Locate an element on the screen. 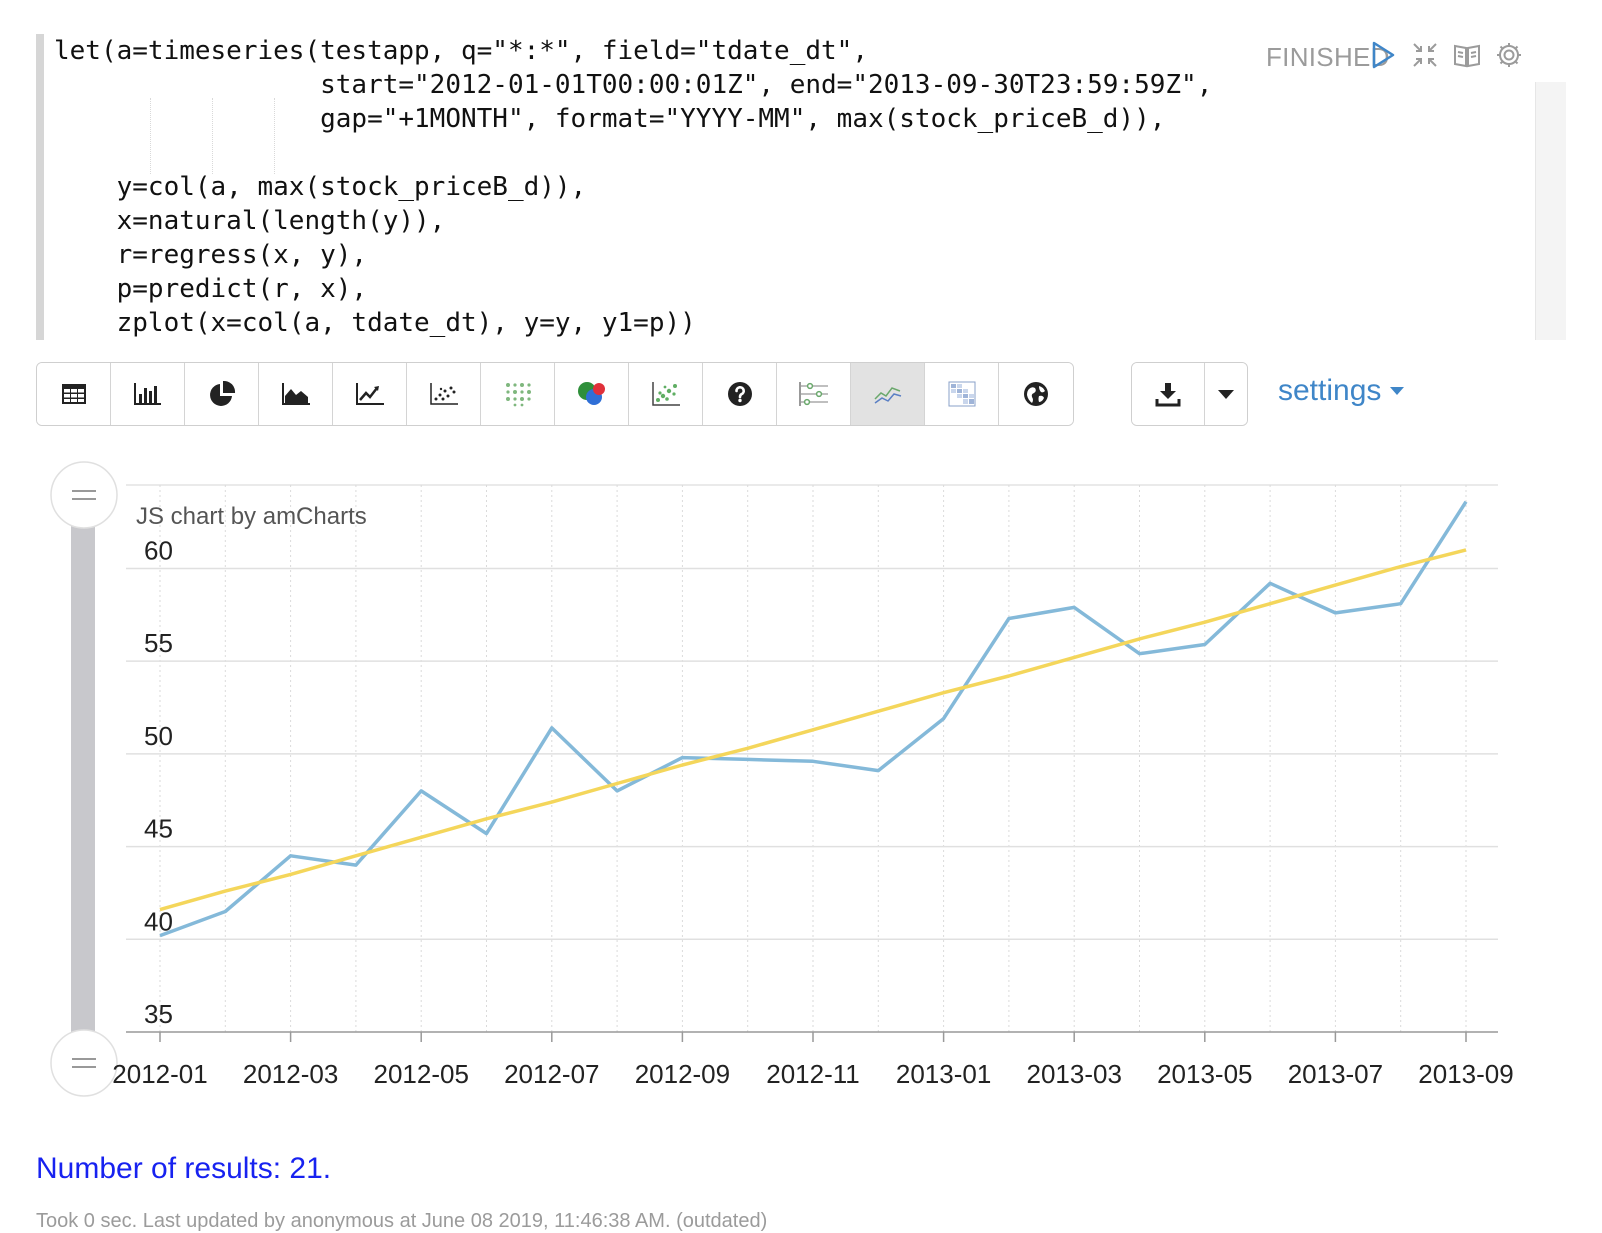  x-tick-label: 2012-01 is located at coordinates (159, 1074).